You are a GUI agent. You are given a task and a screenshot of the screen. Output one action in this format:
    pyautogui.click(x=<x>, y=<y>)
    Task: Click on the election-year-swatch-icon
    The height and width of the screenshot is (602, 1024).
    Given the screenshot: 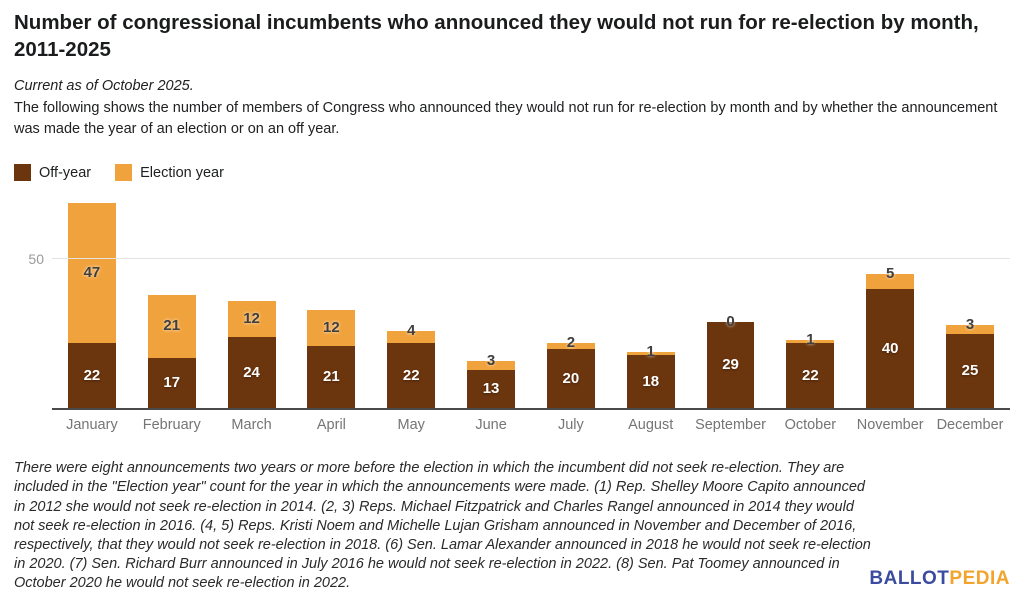 What is the action you would take?
    pyautogui.click(x=124, y=173)
    